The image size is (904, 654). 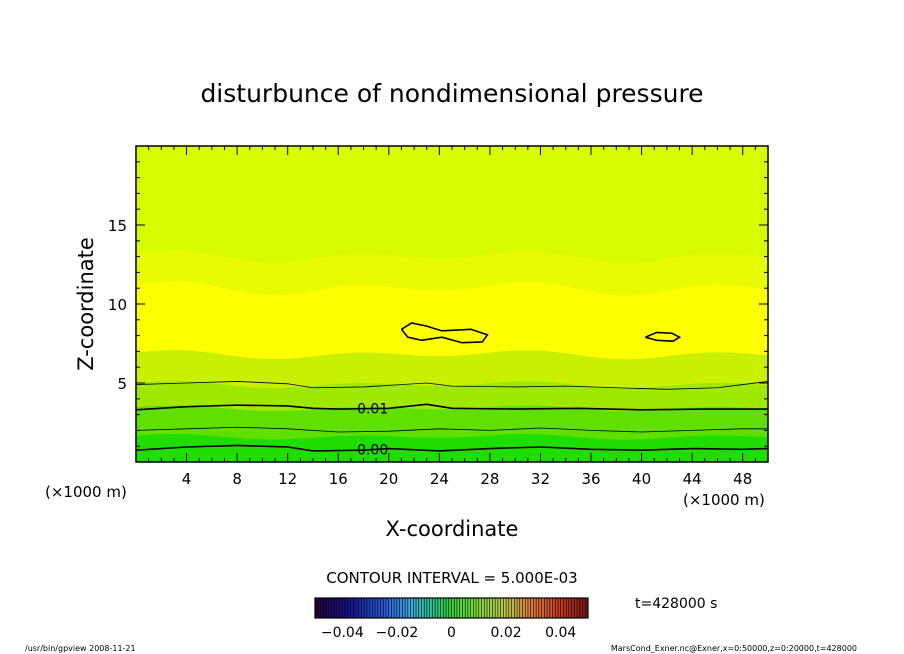 I want to click on contour-label: 0.00, so click(x=372, y=450).